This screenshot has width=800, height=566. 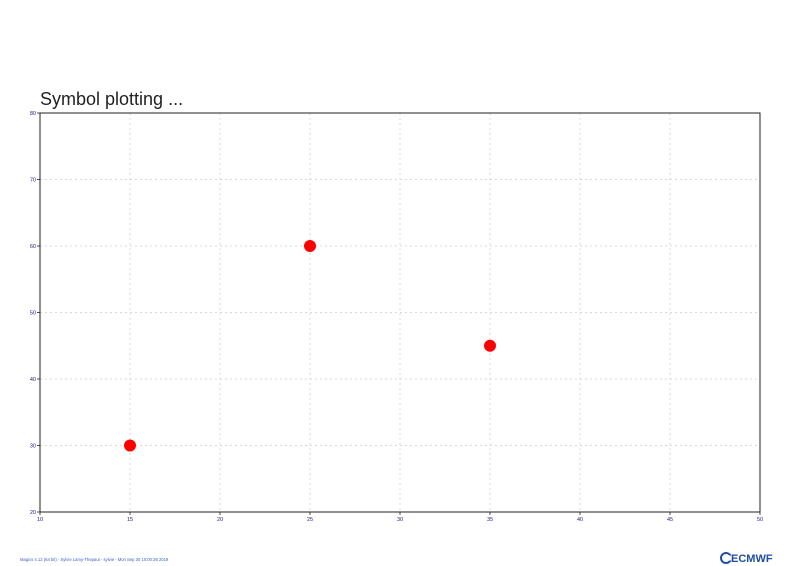 What do you see at coordinates (130, 520) in the screenshot?
I see `x-tick-label: 15` at bounding box center [130, 520].